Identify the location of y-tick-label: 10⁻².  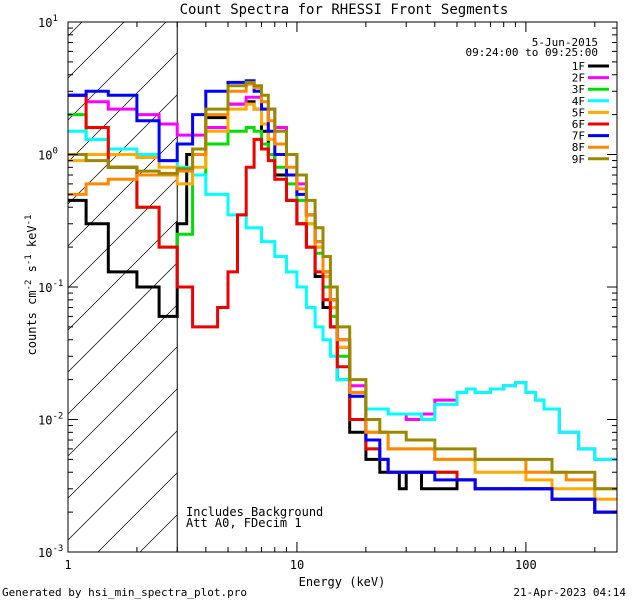
(50, 420).